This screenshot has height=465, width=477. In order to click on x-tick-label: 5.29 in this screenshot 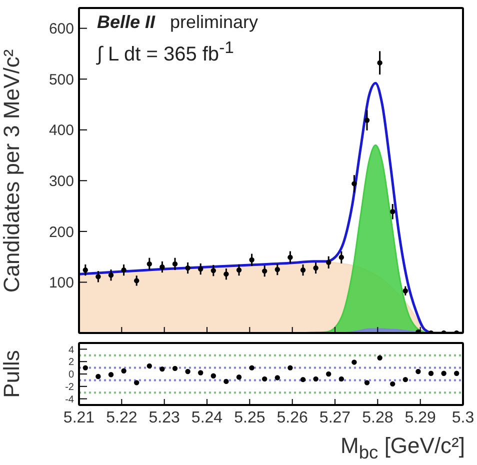, I will do `click(420, 417)`.